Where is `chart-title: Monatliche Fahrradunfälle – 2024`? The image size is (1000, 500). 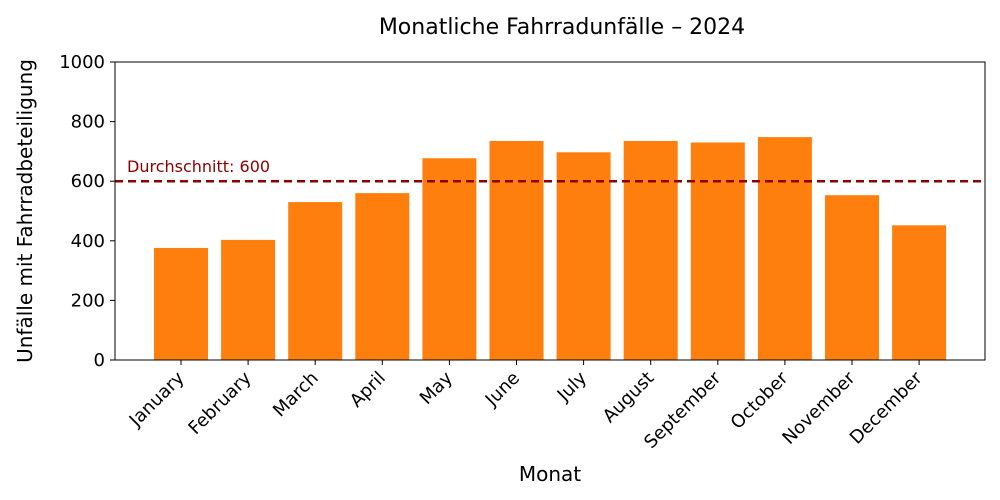 chart-title: Monatliche Fahrradunfälle – 2024 is located at coordinates (562, 27).